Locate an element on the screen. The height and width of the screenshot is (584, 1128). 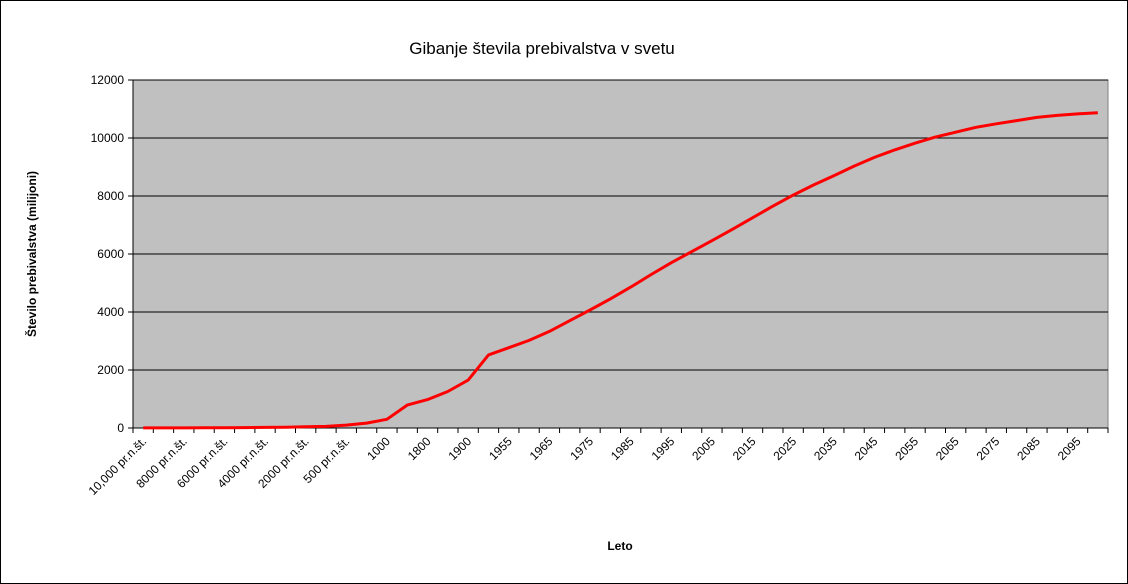
y-tick-label: 4000 is located at coordinates (110, 312).